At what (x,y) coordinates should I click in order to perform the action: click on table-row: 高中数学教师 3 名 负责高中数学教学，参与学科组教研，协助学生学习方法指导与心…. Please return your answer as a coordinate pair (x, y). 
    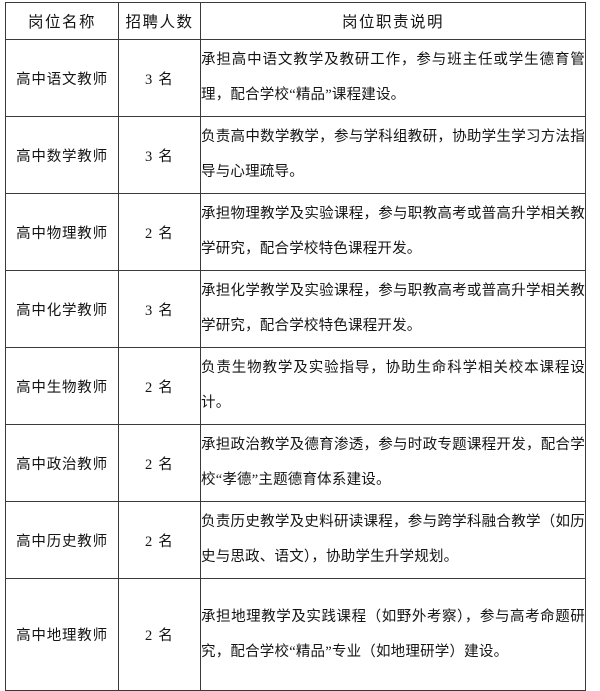
    Looking at the image, I should click on (295, 155).